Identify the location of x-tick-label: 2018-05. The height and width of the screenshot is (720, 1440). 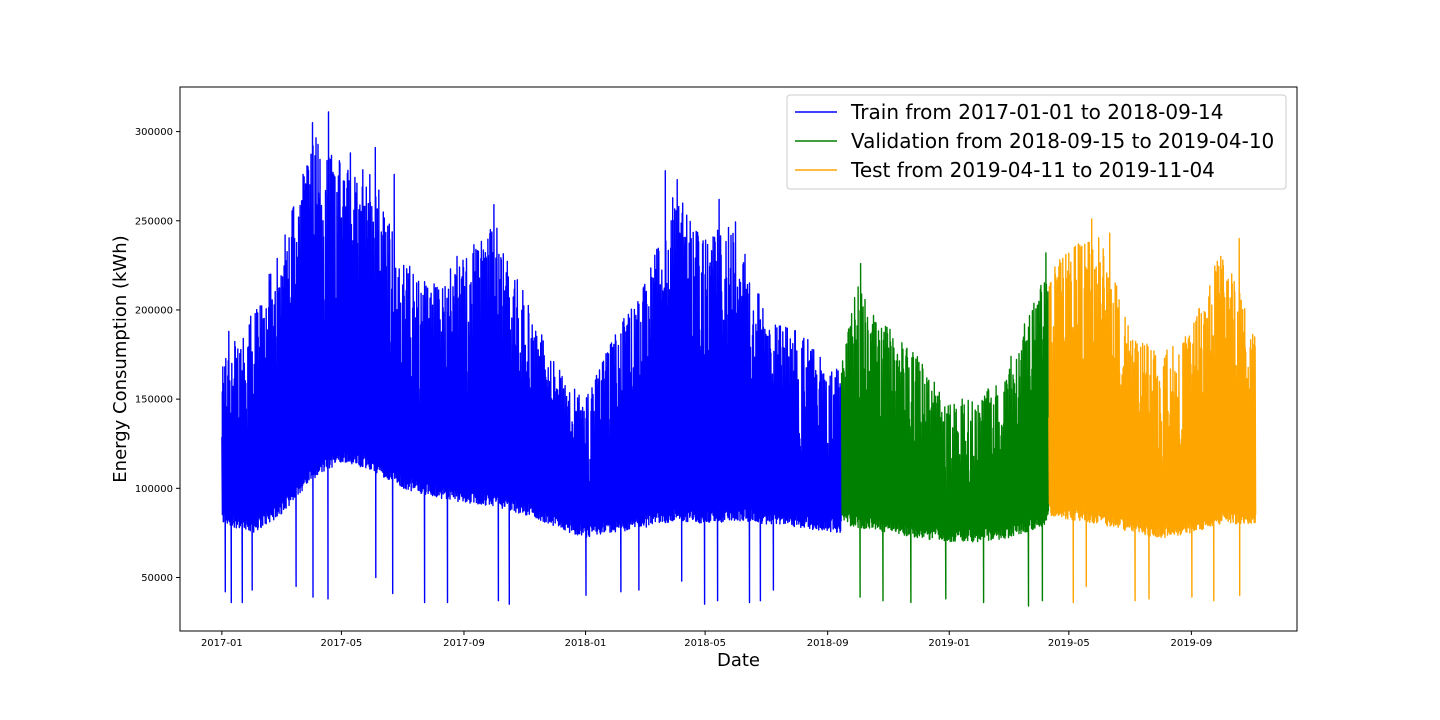
(705, 643).